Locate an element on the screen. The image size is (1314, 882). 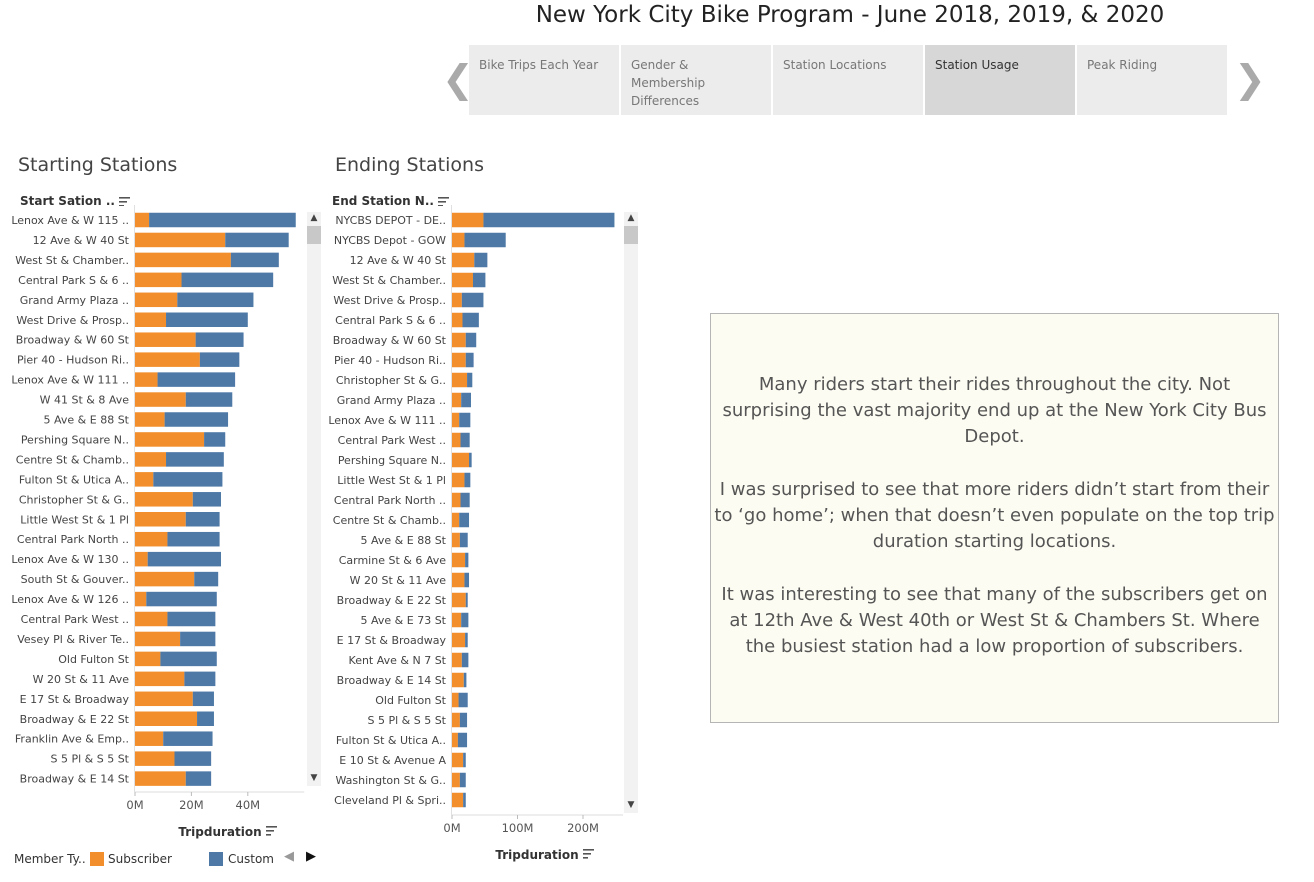
category-label: S 5 Pl & S 5 St is located at coordinates (406, 720).